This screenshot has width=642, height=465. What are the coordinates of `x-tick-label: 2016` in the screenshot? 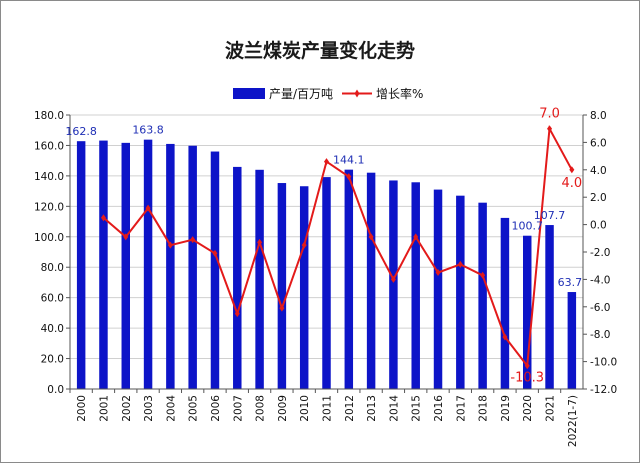 It's located at (439, 408).